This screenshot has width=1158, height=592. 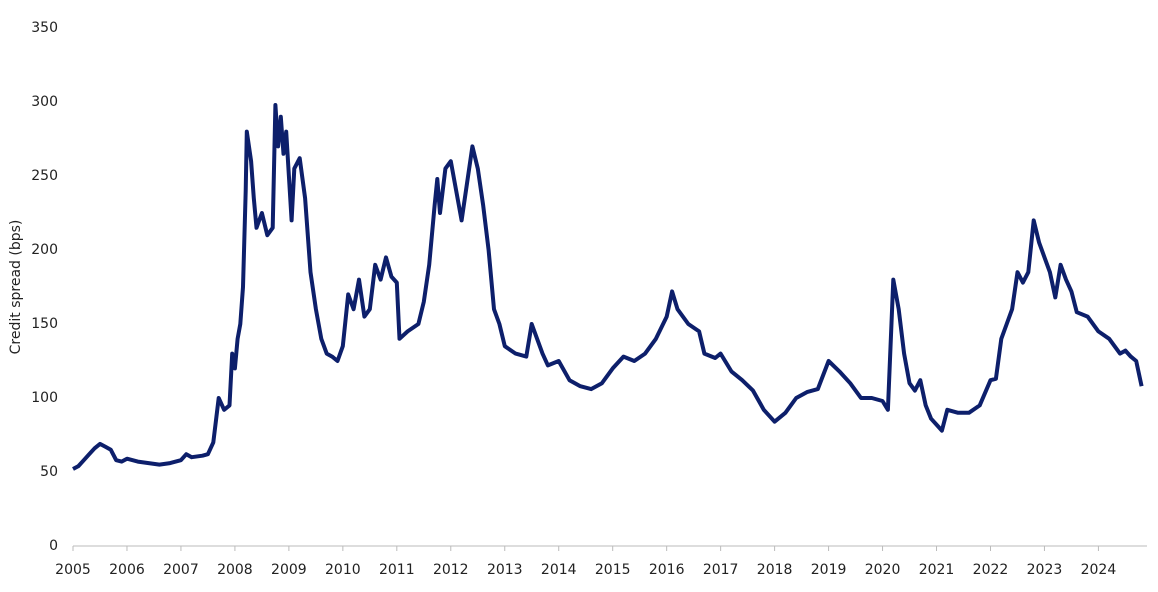 What do you see at coordinates (44, 176) in the screenshot?
I see `y-tick-label: 250` at bounding box center [44, 176].